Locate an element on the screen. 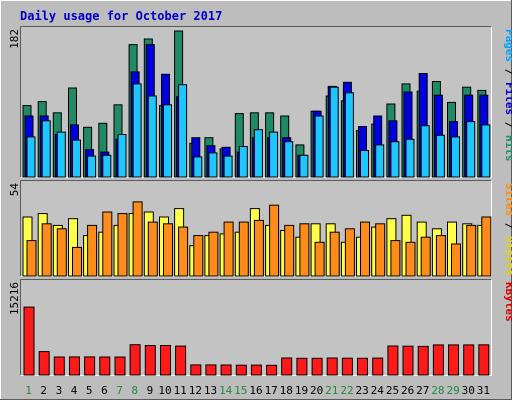 This screenshot has width=512, height=400. legend-segment: Pages is located at coordinates (507, 45).